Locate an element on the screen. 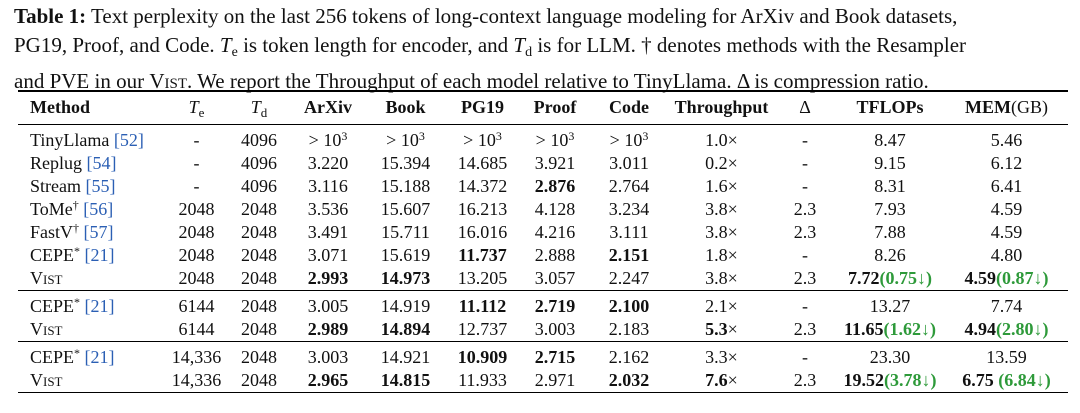 This screenshot has height=413, width=1080. cell-text: 3.220 is located at coordinates (328, 162).